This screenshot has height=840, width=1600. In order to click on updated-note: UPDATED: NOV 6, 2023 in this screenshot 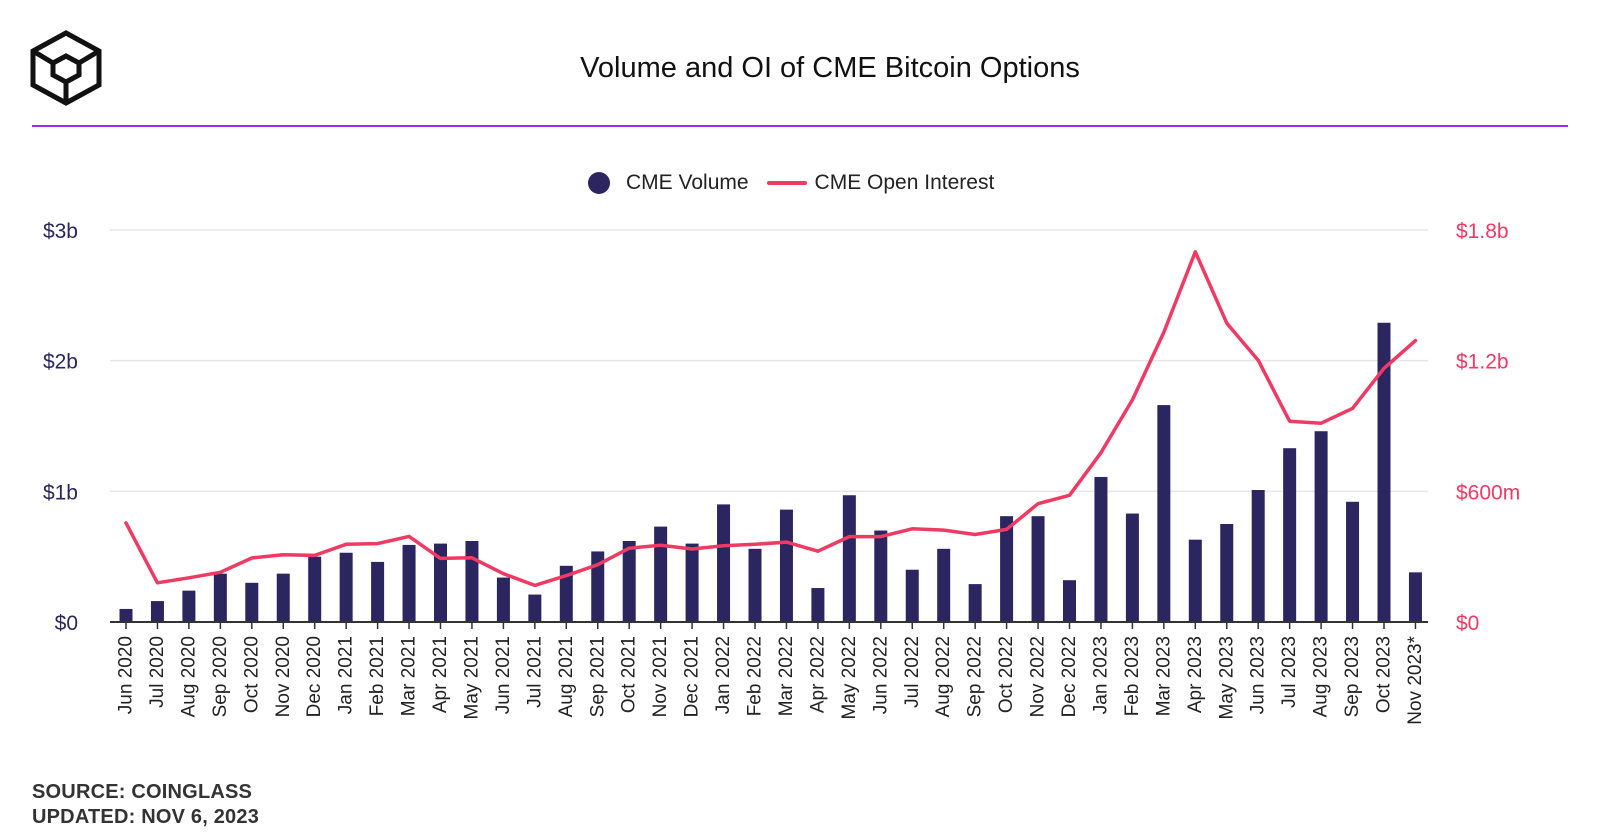, I will do `click(146, 817)`.